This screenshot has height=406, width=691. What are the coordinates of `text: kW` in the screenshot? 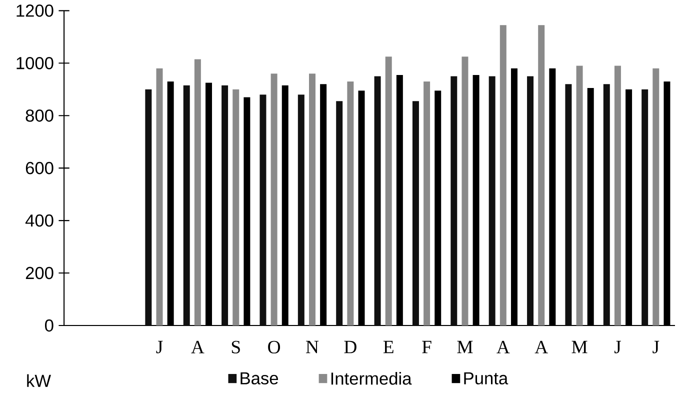 It's located at (39, 381).